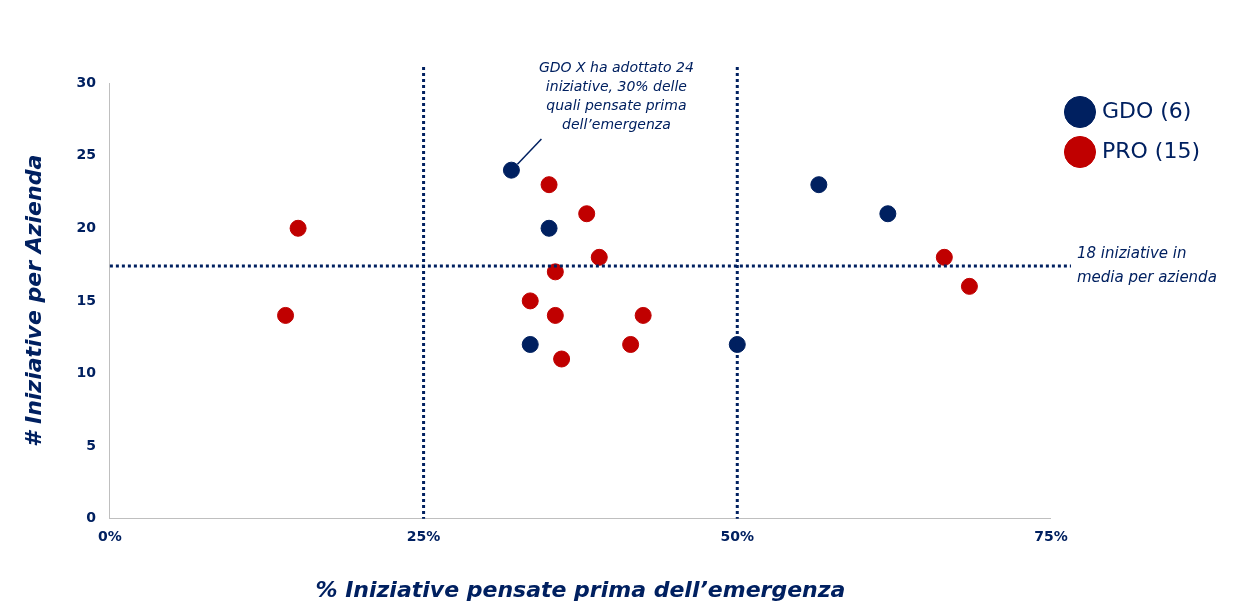 The image size is (1242, 616). What do you see at coordinates (86, 154) in the screenshot?
I see `y-tick-label: 25` at bounding box center [86, 154].